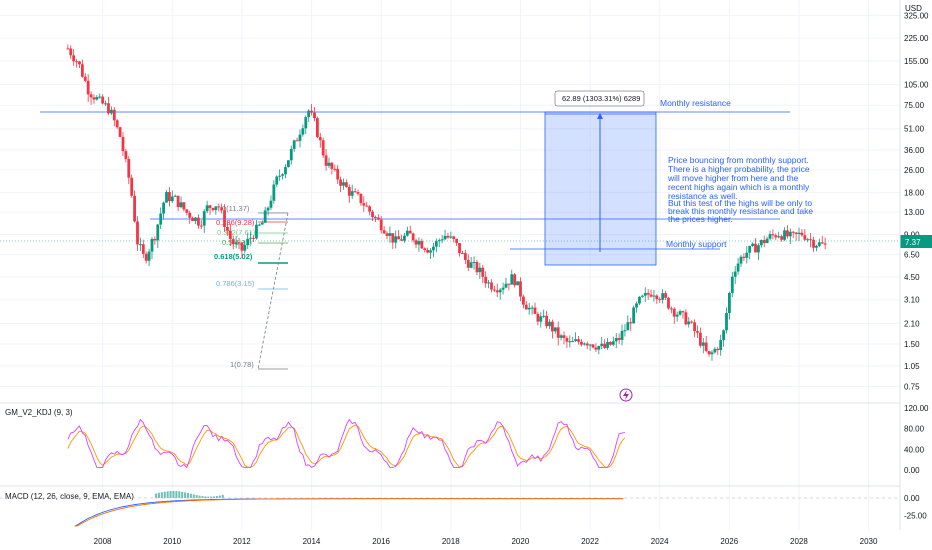 This screenshot has height=550, width=932. Describe the element at coordinates (626, 395) in the screenshot. I see `lightning-icon` at that location.